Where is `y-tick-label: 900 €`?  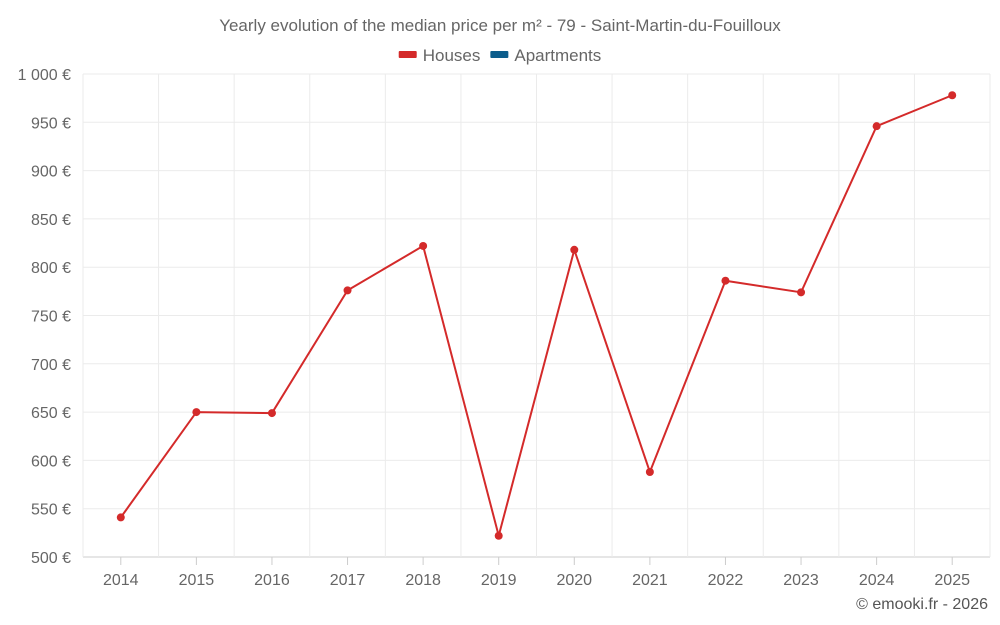 y-tick-label: 900 € is located at coordinates (51, 172).